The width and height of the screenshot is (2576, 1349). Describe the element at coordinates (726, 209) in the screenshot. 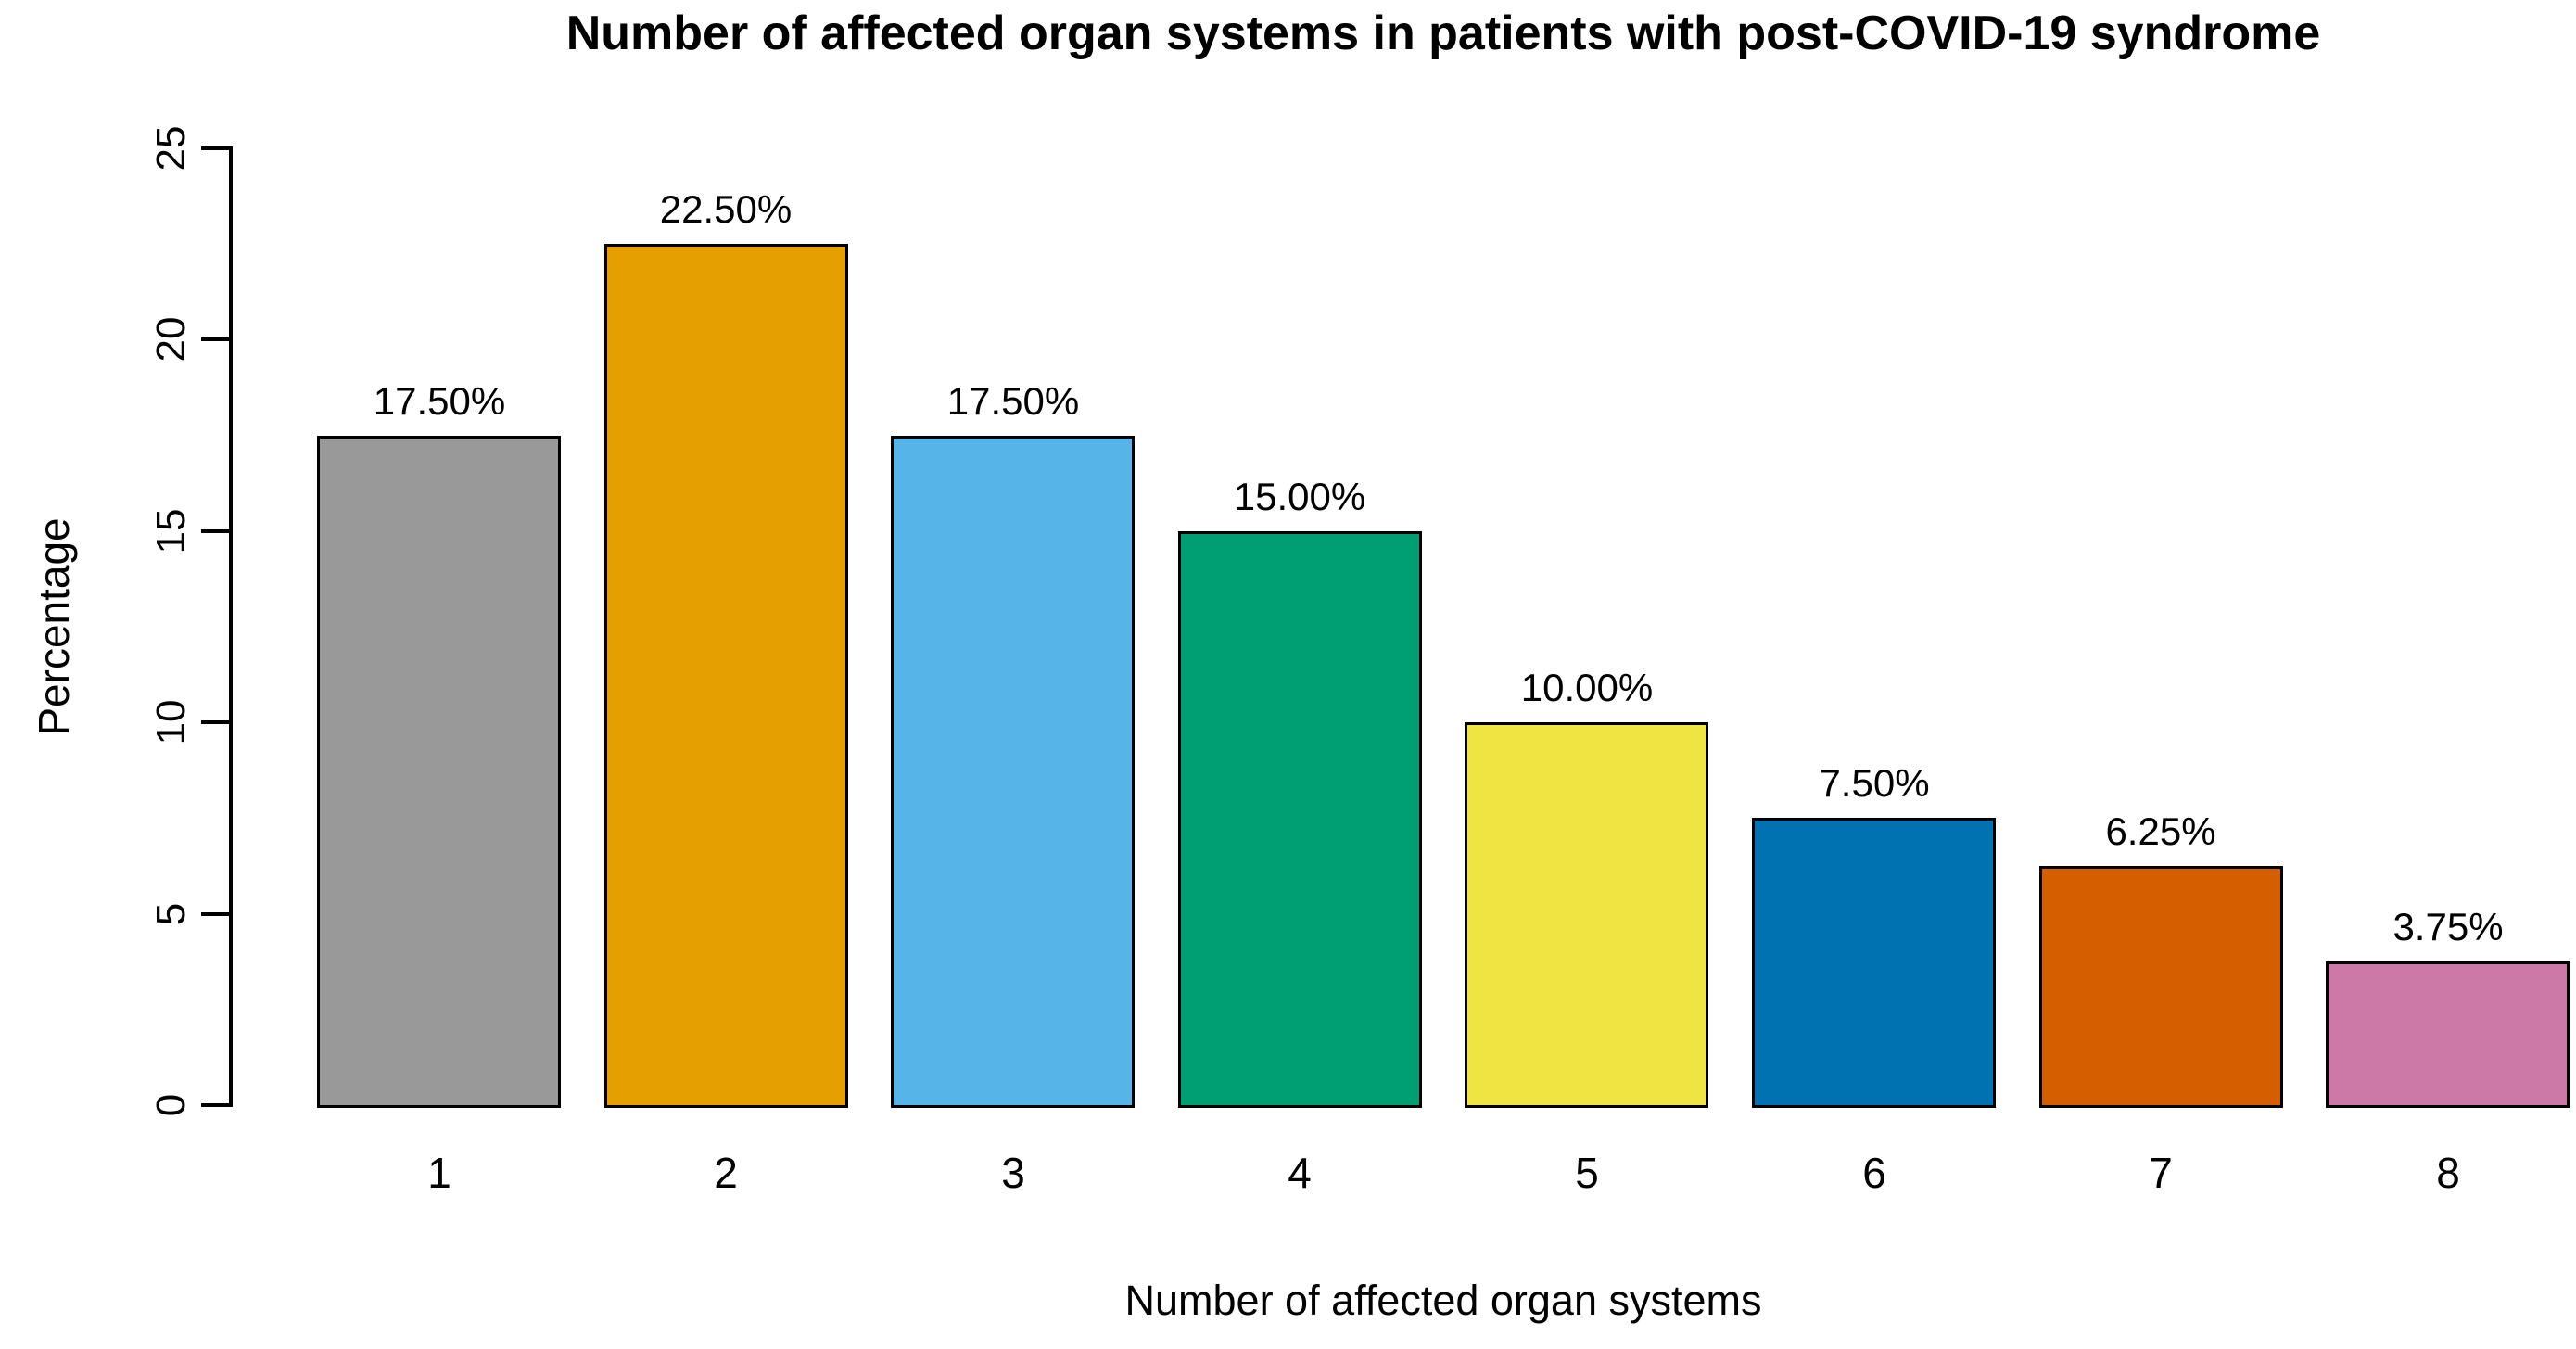

I see `bar-value-label: 22.50%` at that location.